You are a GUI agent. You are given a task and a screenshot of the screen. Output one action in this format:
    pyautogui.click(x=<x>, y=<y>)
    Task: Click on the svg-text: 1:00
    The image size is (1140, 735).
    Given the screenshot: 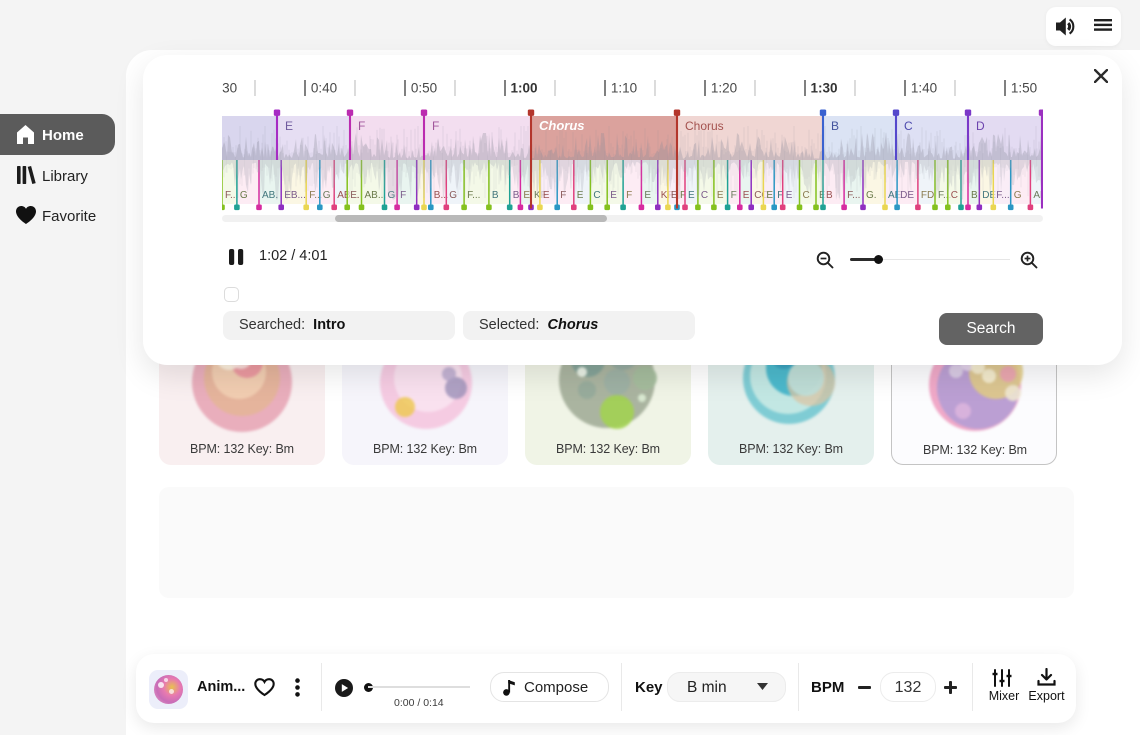 What is the action you would take?
    pyautogui.click(x=523, y=88)
    